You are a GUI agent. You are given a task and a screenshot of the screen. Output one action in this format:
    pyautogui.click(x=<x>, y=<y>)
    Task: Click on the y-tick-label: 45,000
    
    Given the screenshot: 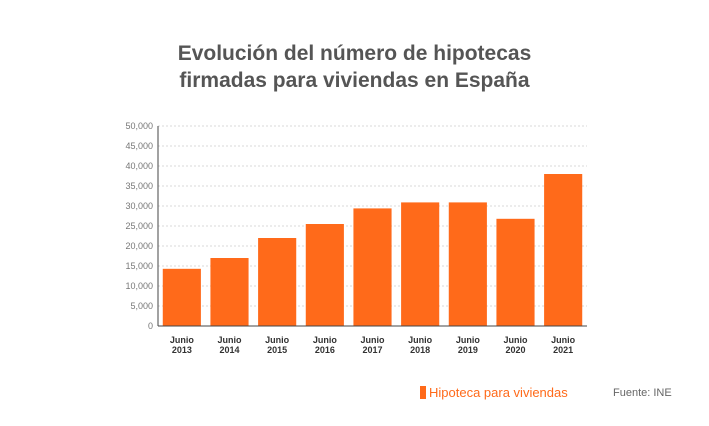 What is the action you would take?
    pyautogui.click(x=139, y=146)
    